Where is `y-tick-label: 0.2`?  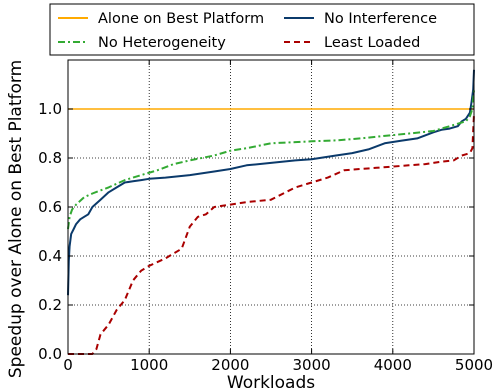 y-tick-label: 0.2 is located at coordinates (50, 305).